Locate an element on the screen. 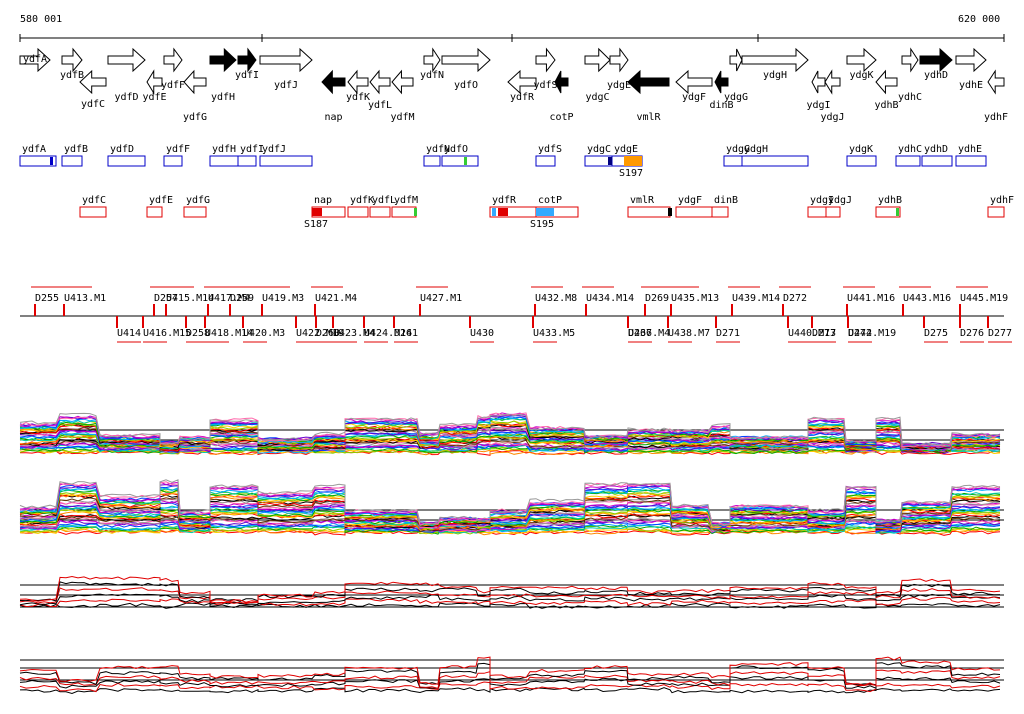 The image size is (1024, 714). gene-box-ydhF: ydhF is located at coordinates (1000, 206).